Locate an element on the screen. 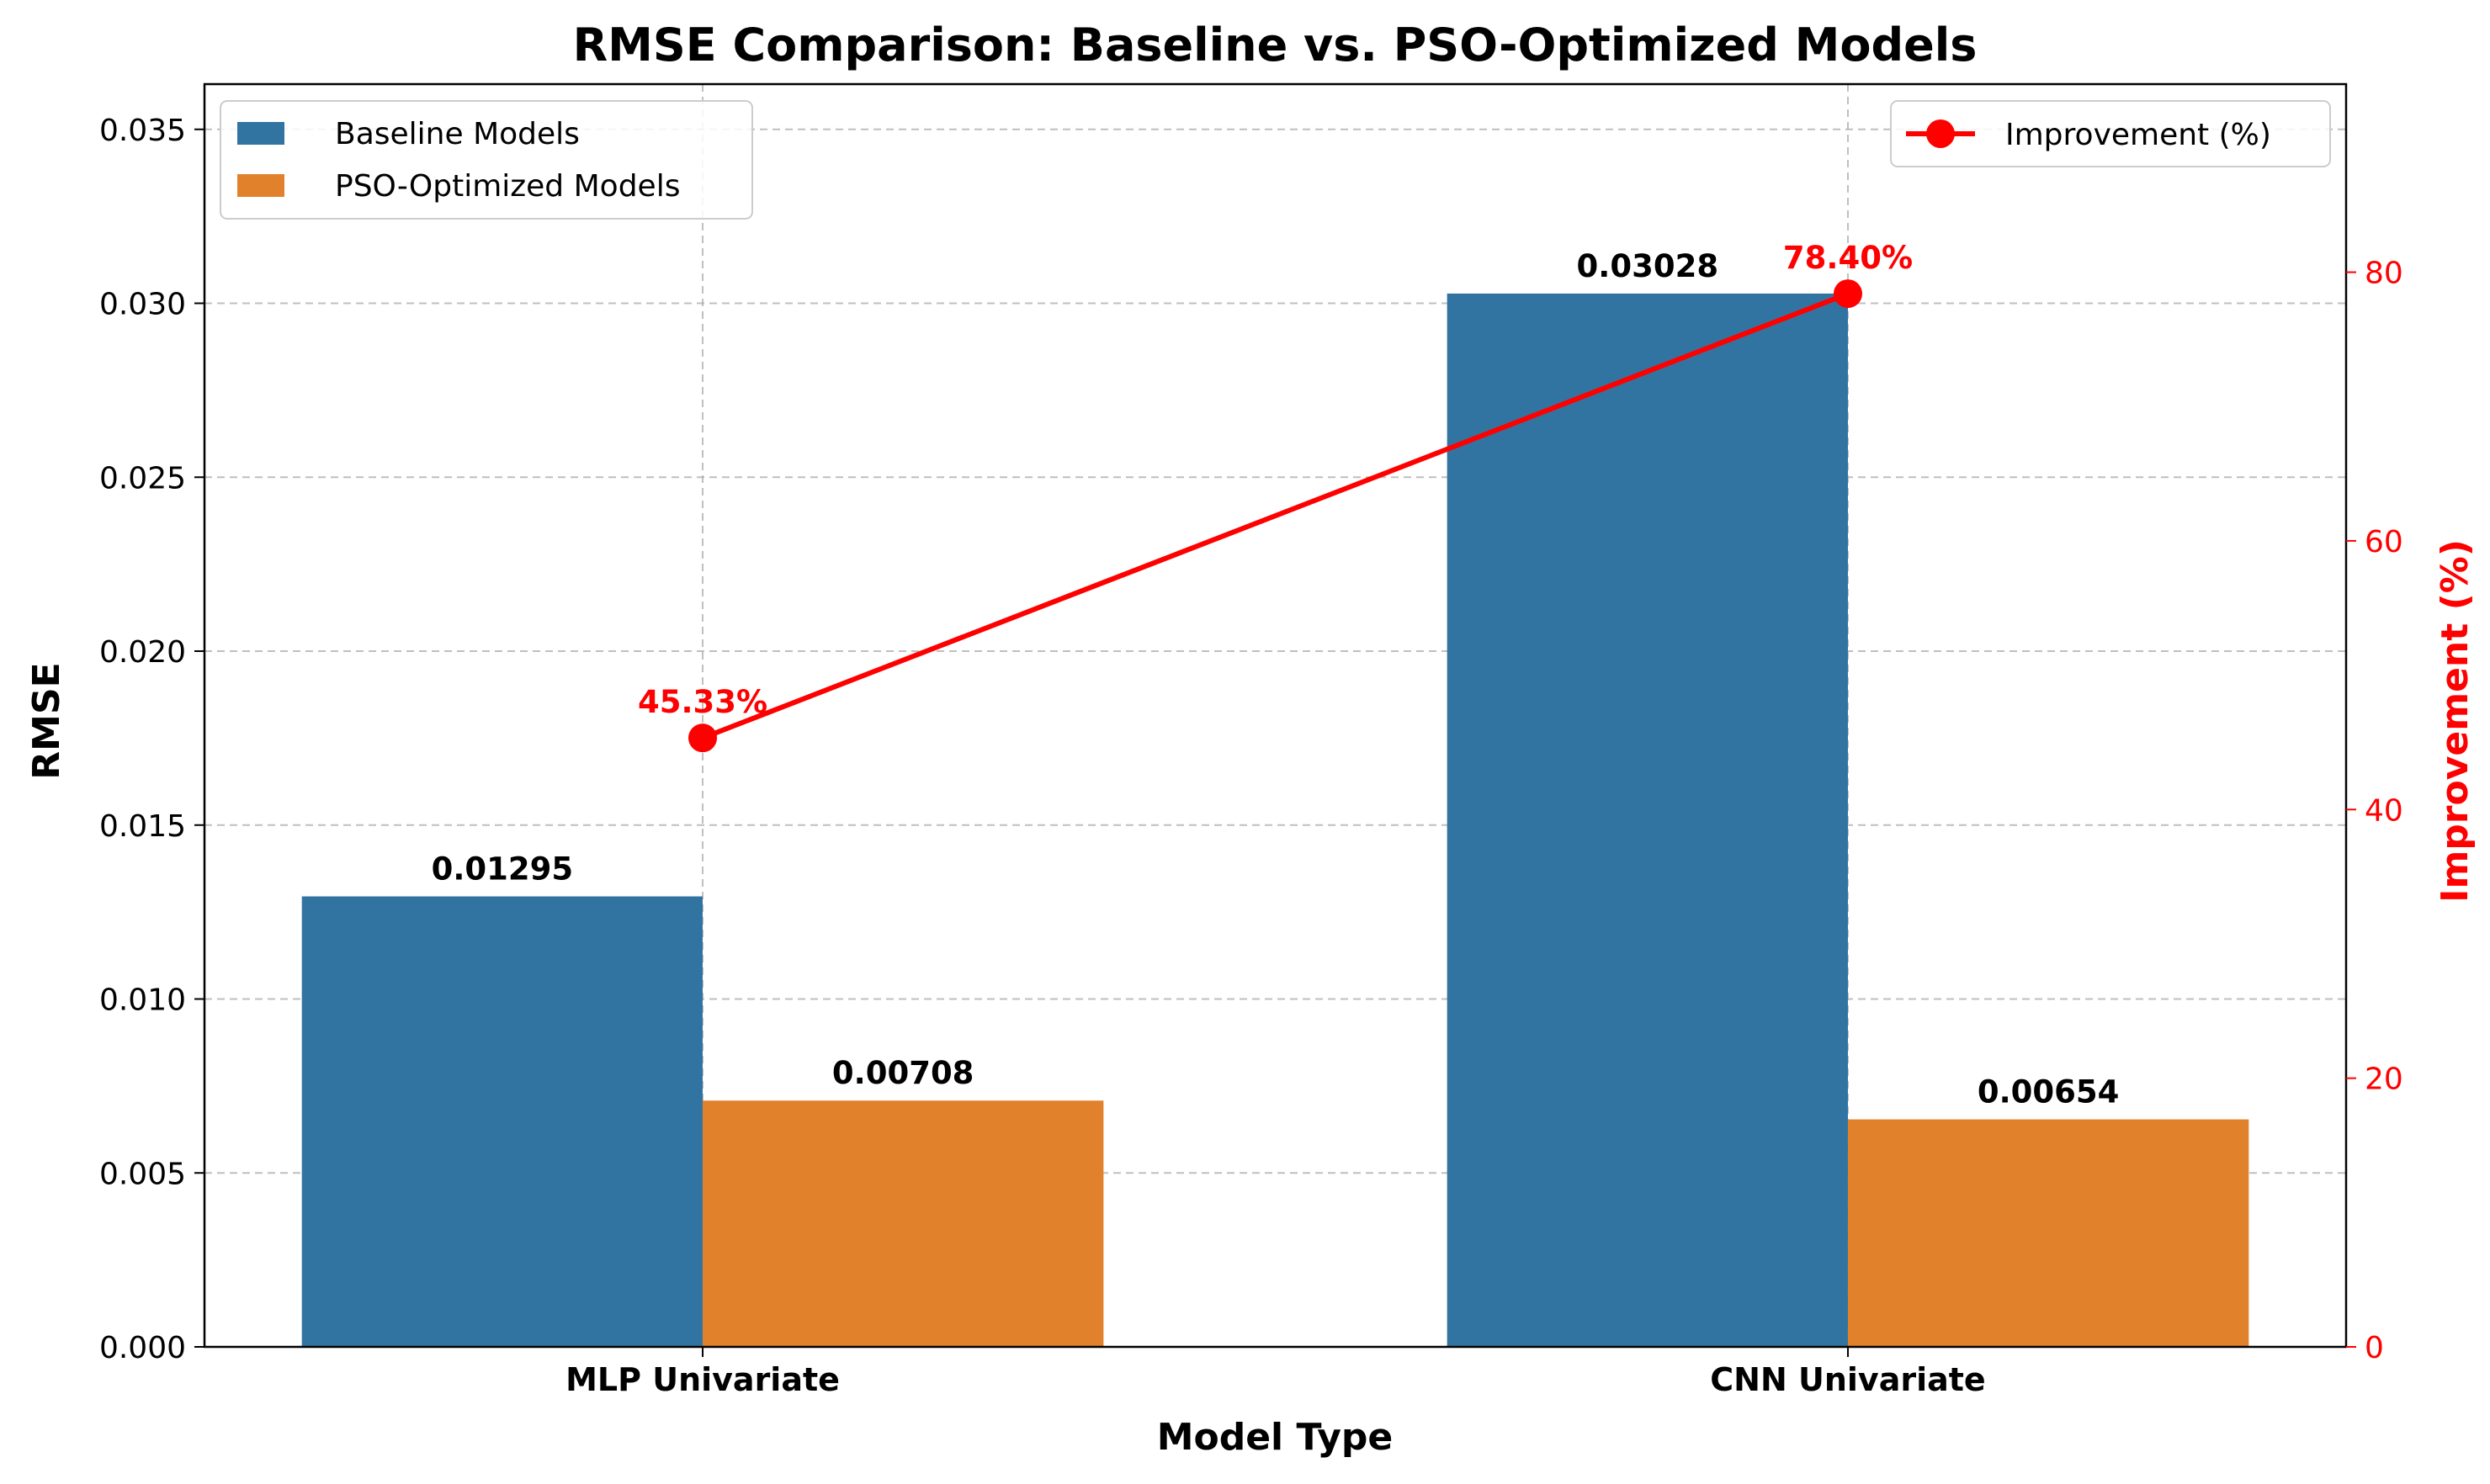 This screenshot has height=1484, width=2490. y-axis-right-ticks: 0 20 40 60 80 is located at coordinates (2375, 811).